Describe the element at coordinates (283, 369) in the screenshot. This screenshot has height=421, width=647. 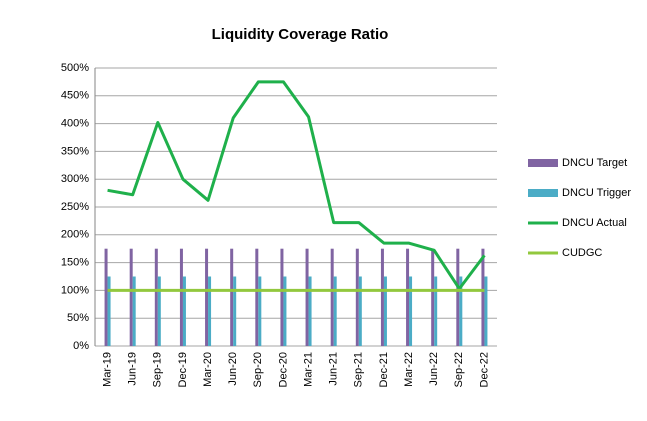
I see `x-tick-label: Dec-20` at that location.